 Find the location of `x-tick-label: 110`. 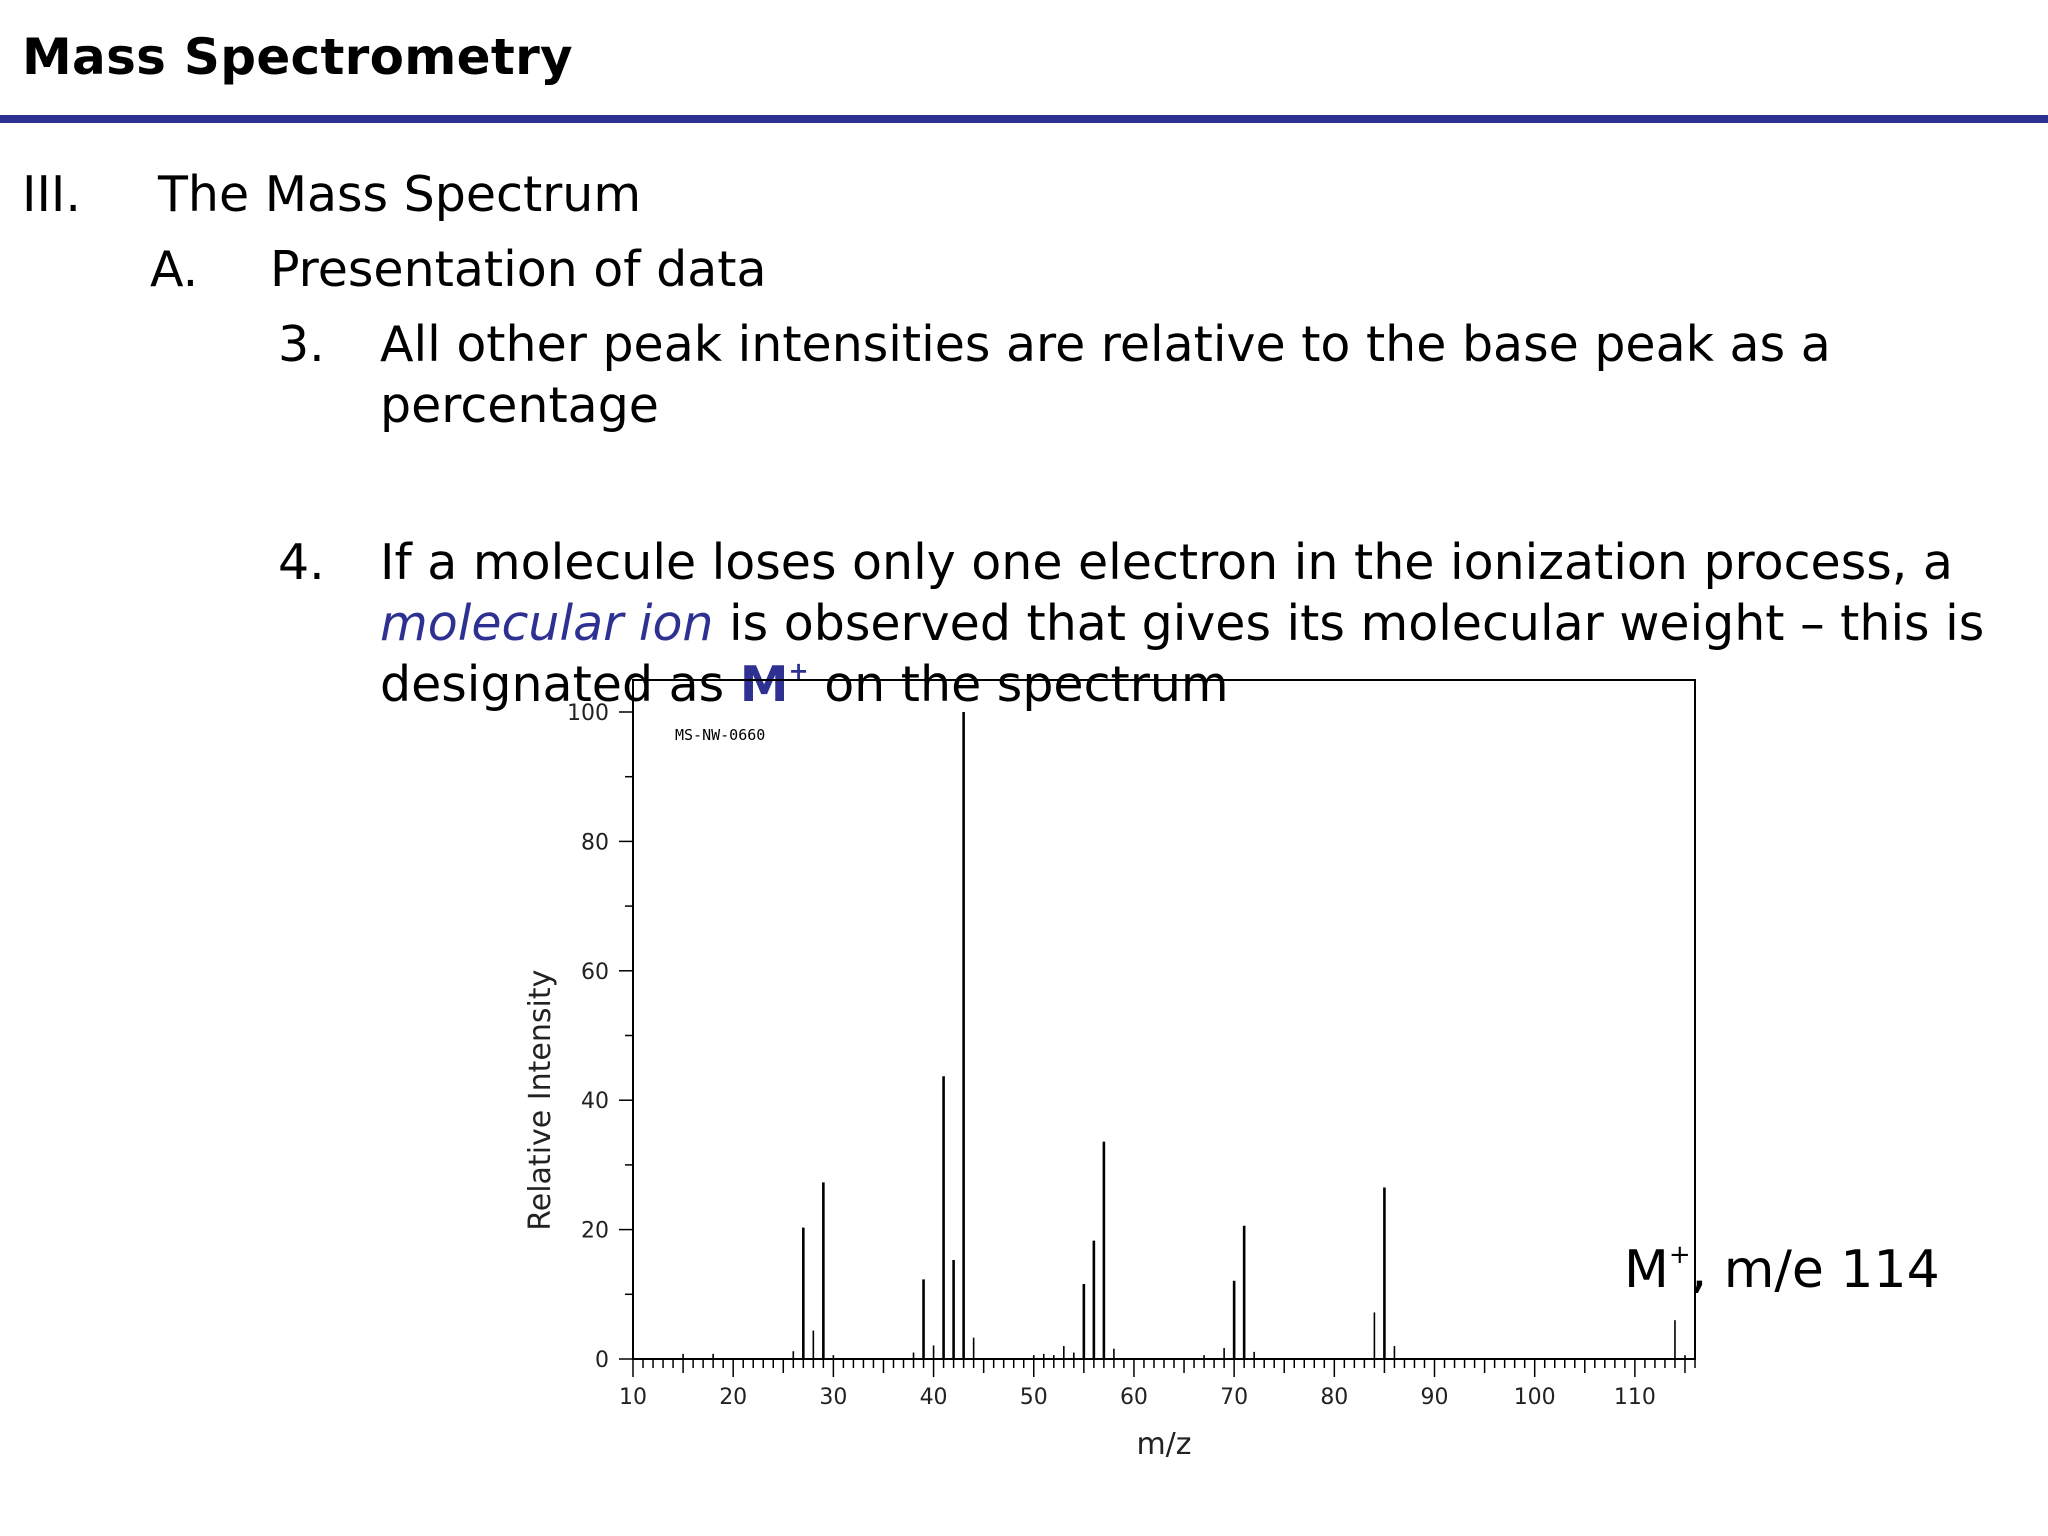

x-tick-label: 110 is located at coordinates (1635, 1397).